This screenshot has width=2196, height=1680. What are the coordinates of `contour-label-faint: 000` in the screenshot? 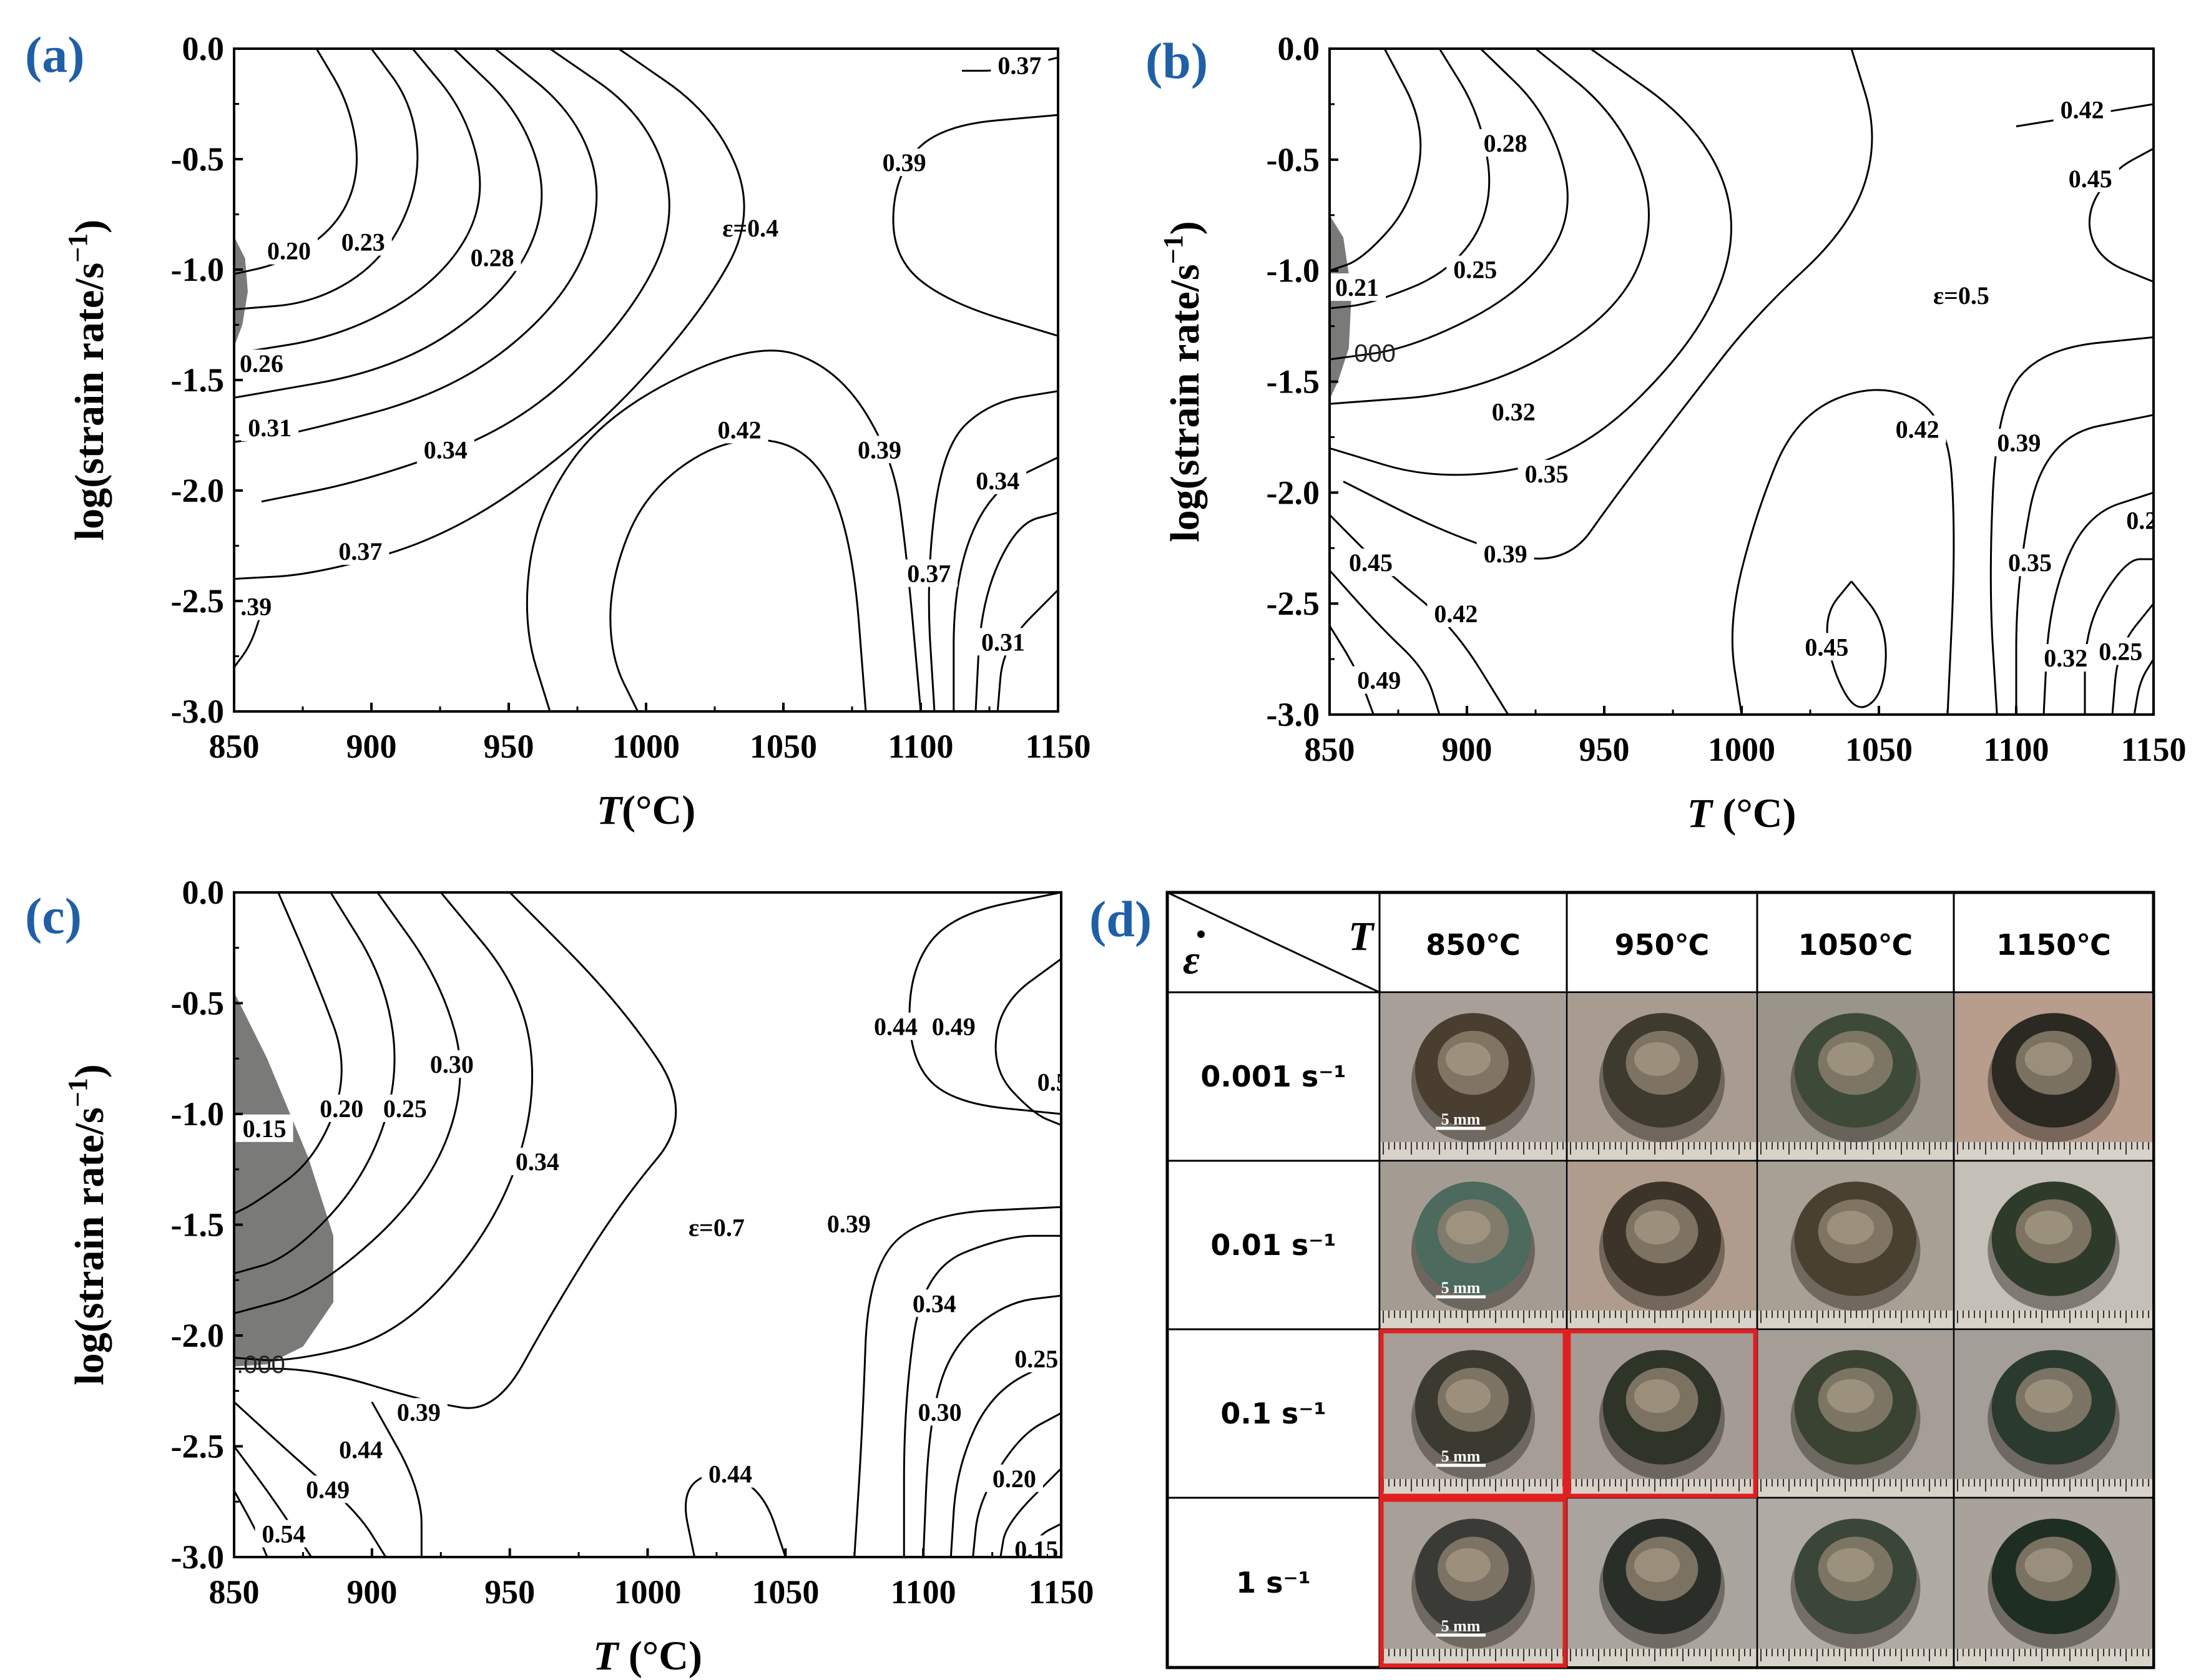 It's located at (1375, 353).